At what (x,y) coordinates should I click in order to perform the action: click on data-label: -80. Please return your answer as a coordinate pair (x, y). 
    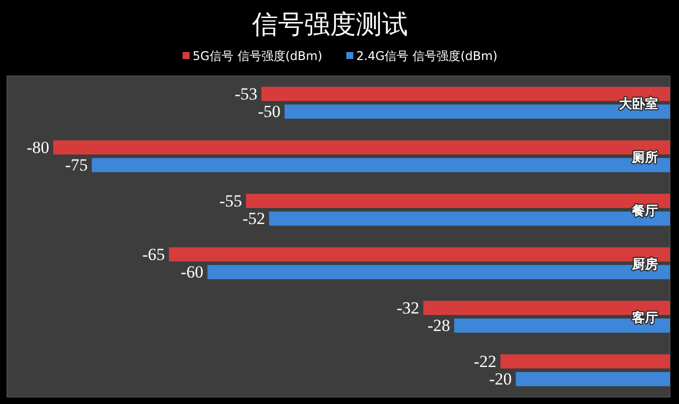
    Looking at the image, I should click on (38, 147).